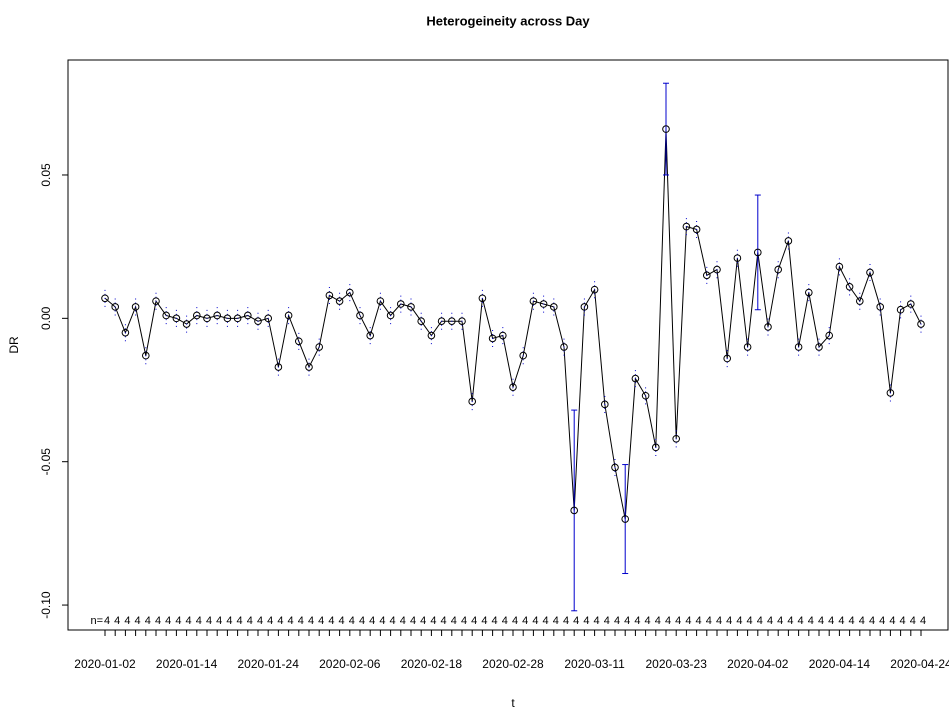  I want to click on y-tick-label: 0.05, so click(46, 175).